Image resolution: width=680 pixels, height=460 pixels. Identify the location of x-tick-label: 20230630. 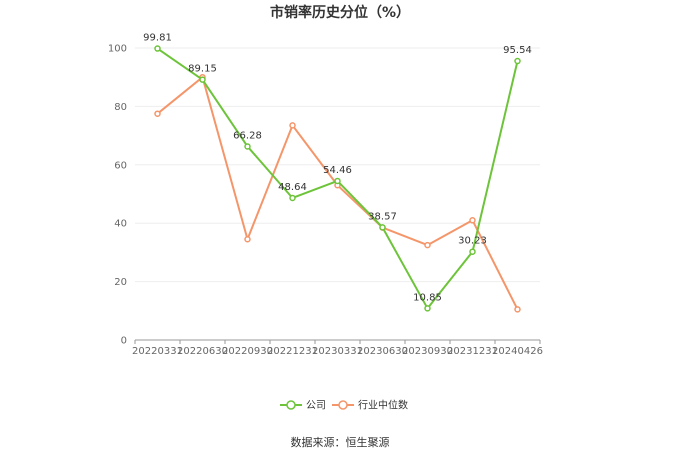
(382, 351).